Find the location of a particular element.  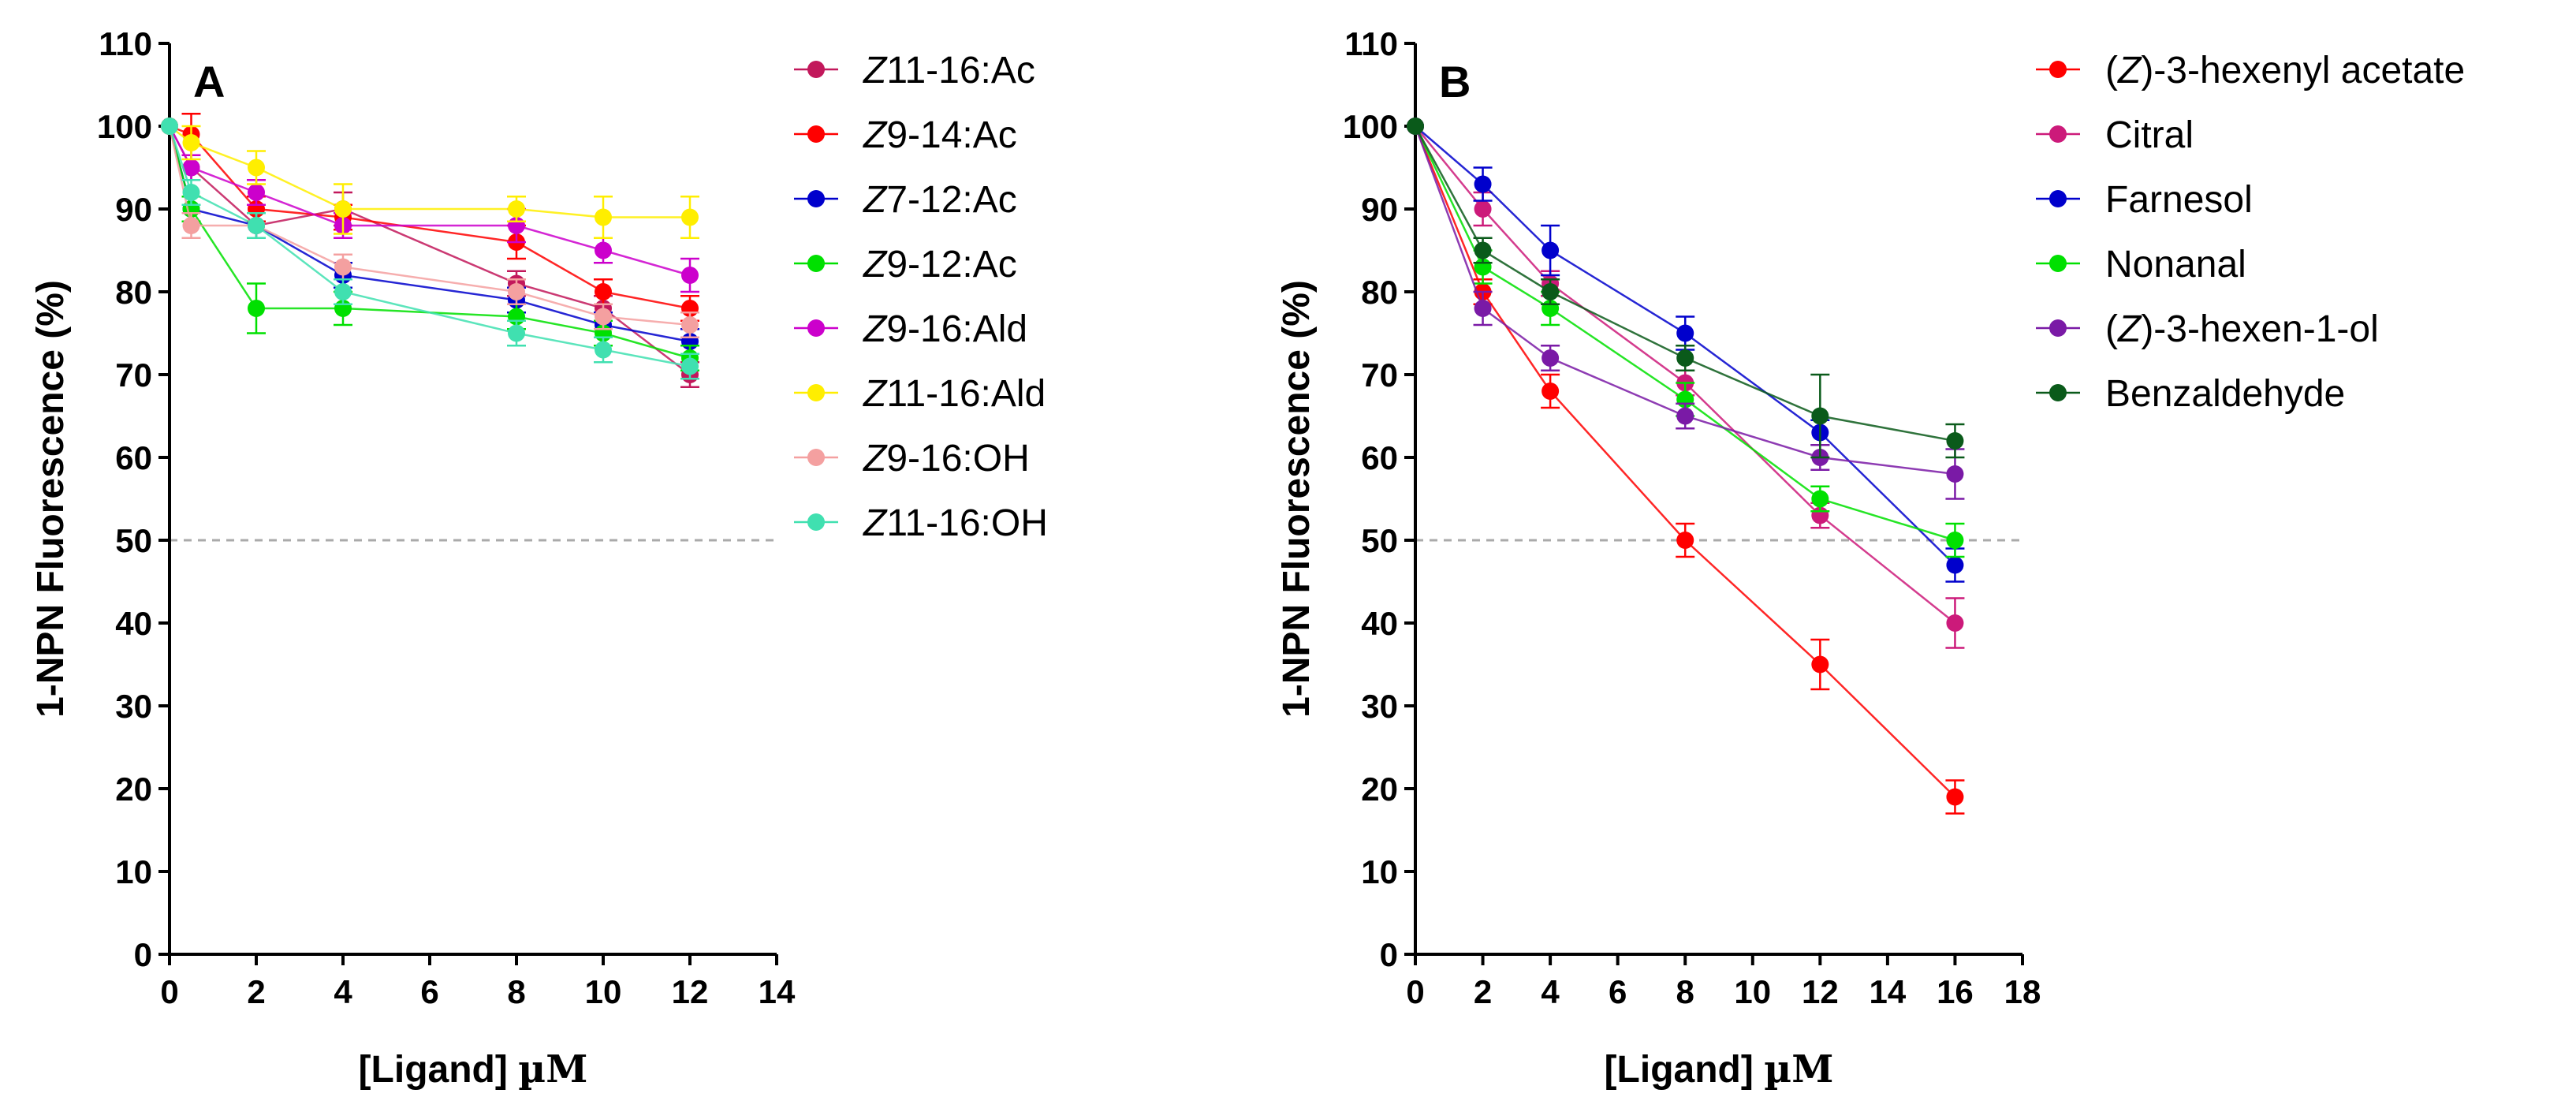

x-axis-title-unit: µM is located at coordinates (553, 1069).